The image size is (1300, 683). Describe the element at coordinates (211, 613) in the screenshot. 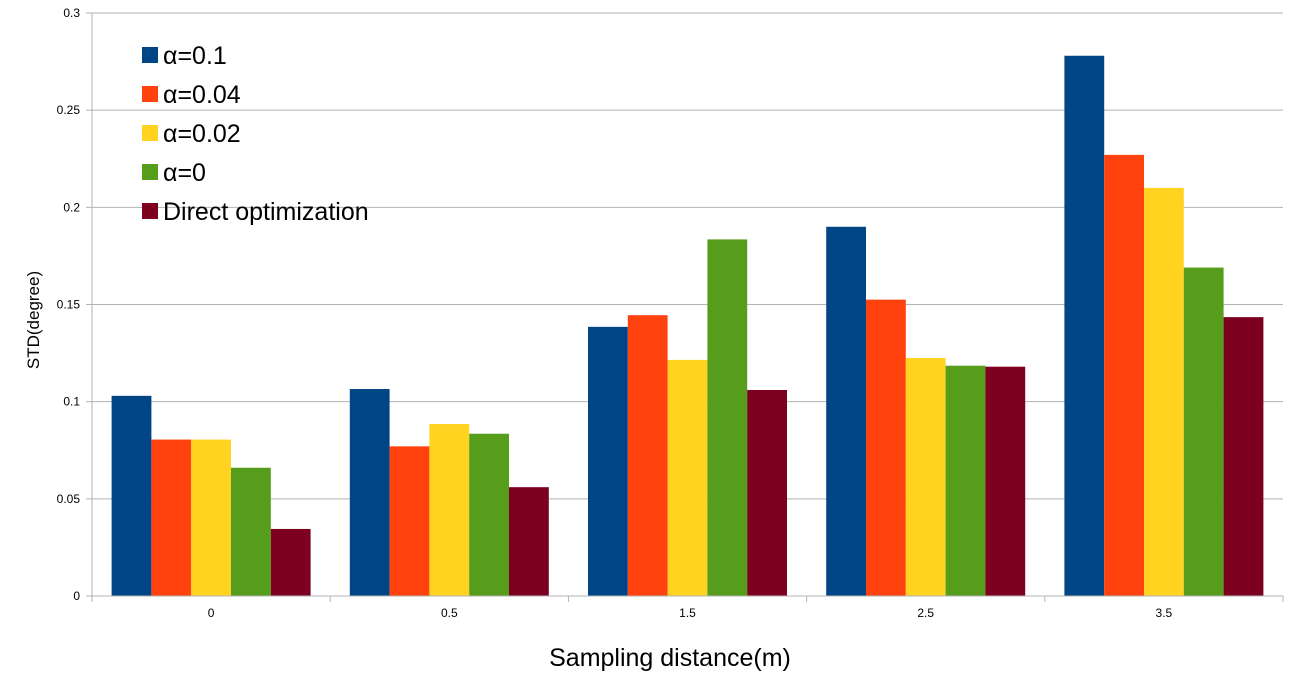

I see `x-tick-label: 0` at that location.